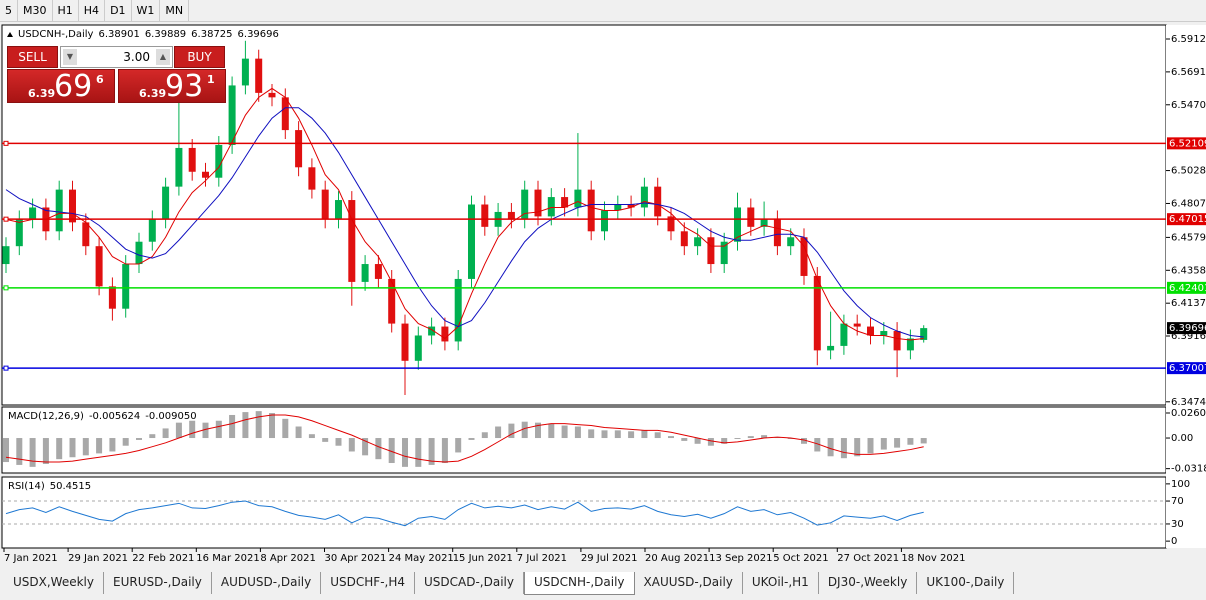 This screenshot has height=600, width=1206. Describe the element at coordinates (61, 86) in the screenshot. I see `sell-price: 6.39 69 6` at that location.